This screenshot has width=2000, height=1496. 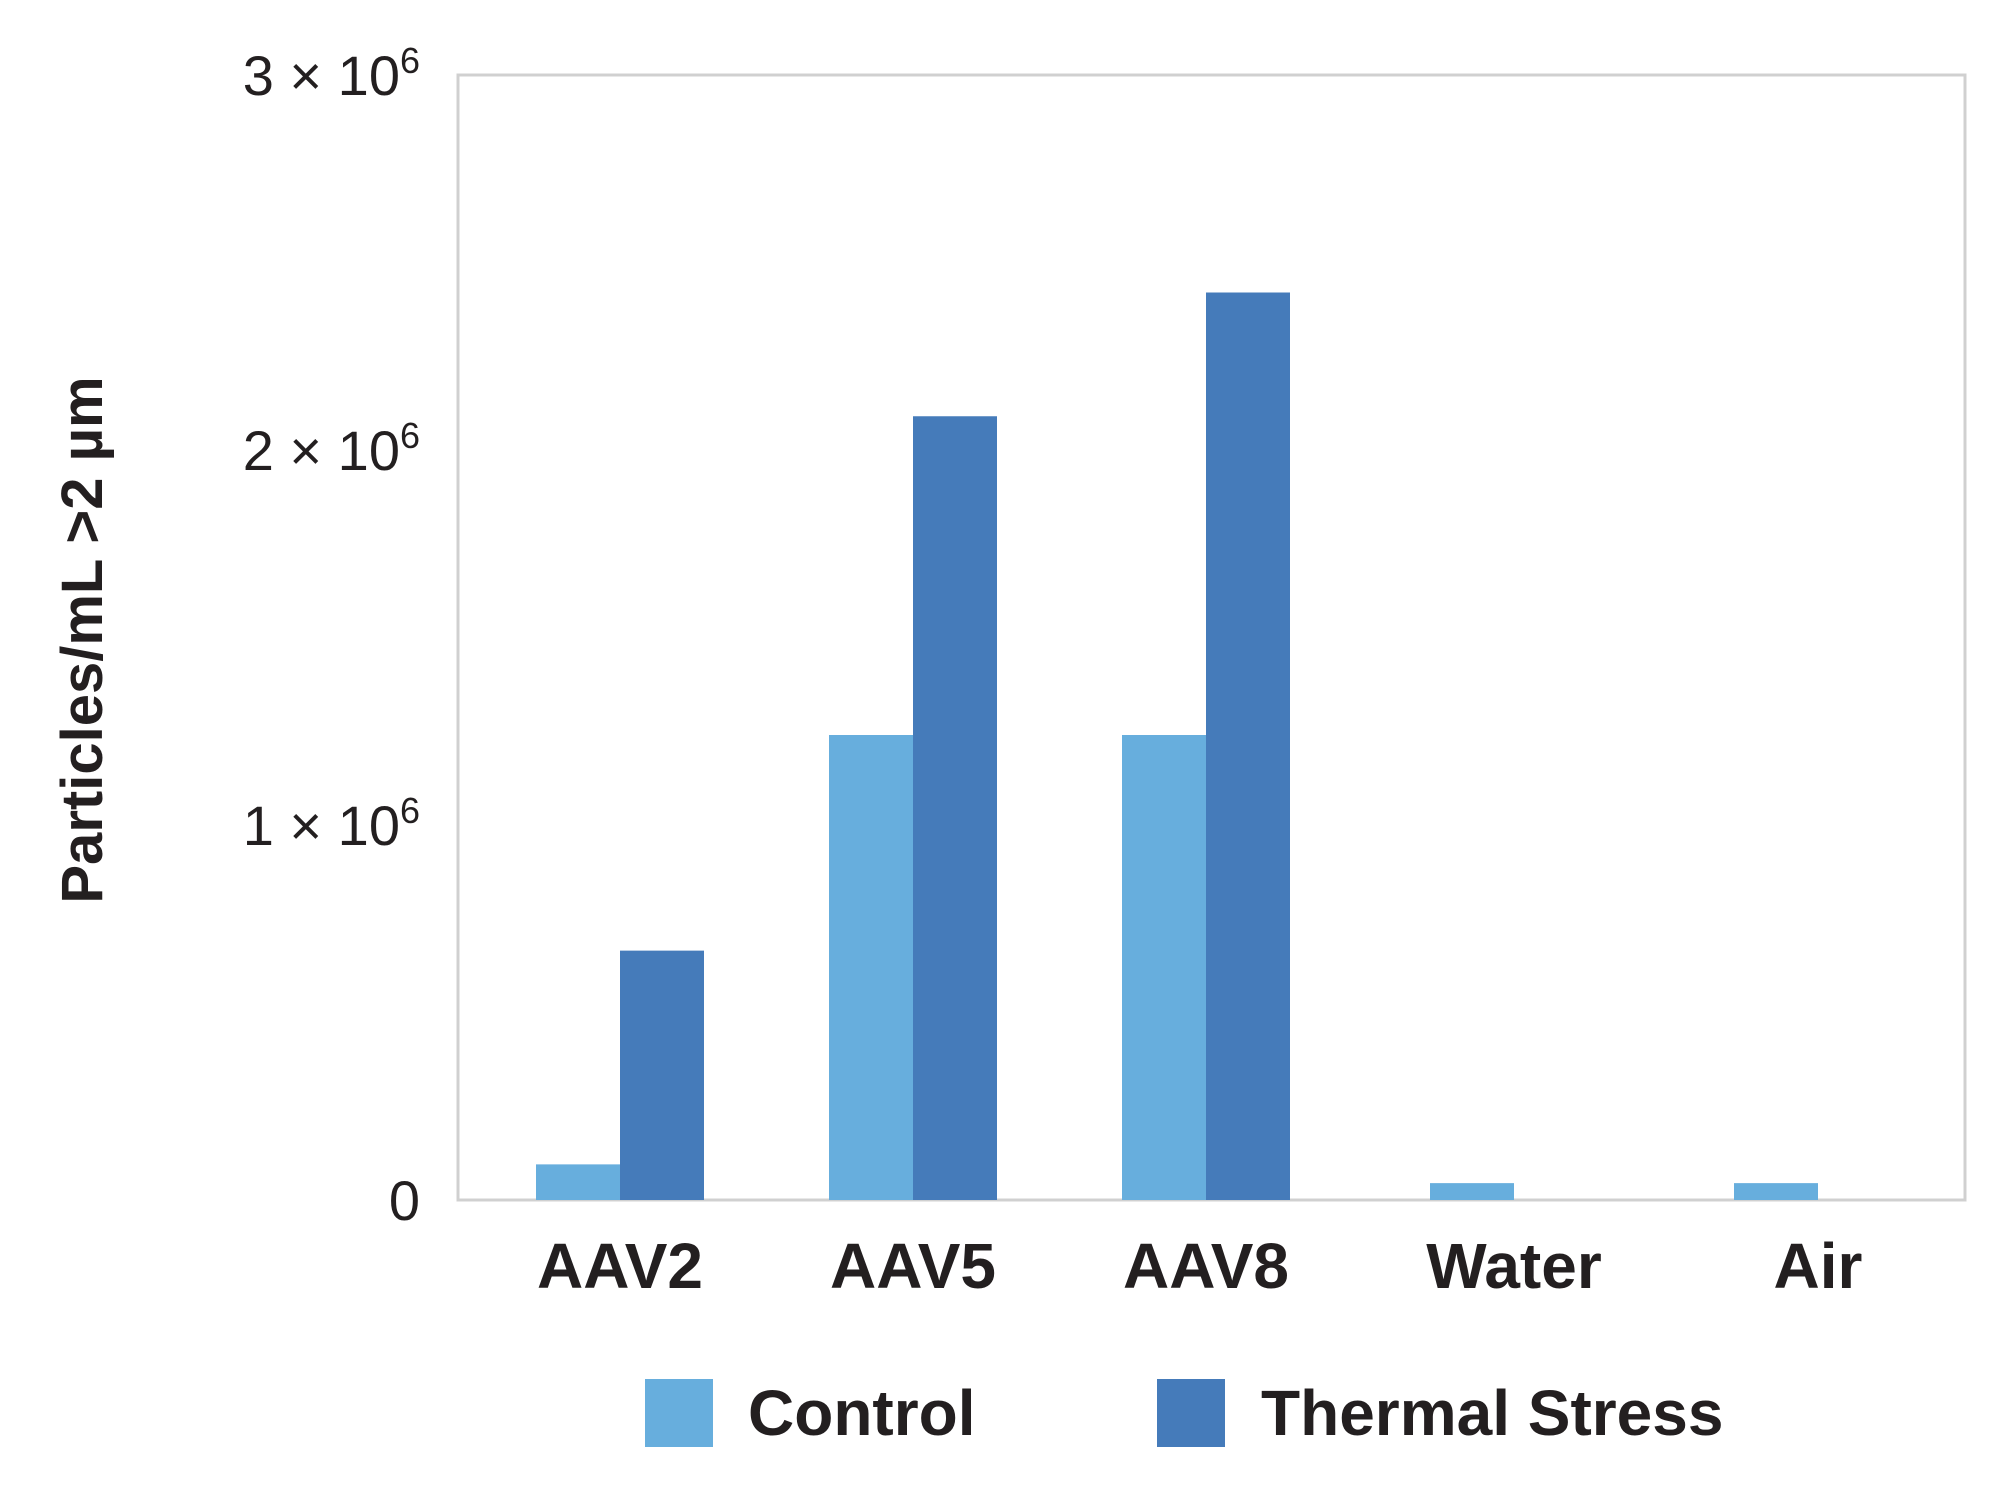 What do you see at coordinates (679, 1413) in the screenshot?
I see `legend-swatch-control` at bounding box center [679, 1413].